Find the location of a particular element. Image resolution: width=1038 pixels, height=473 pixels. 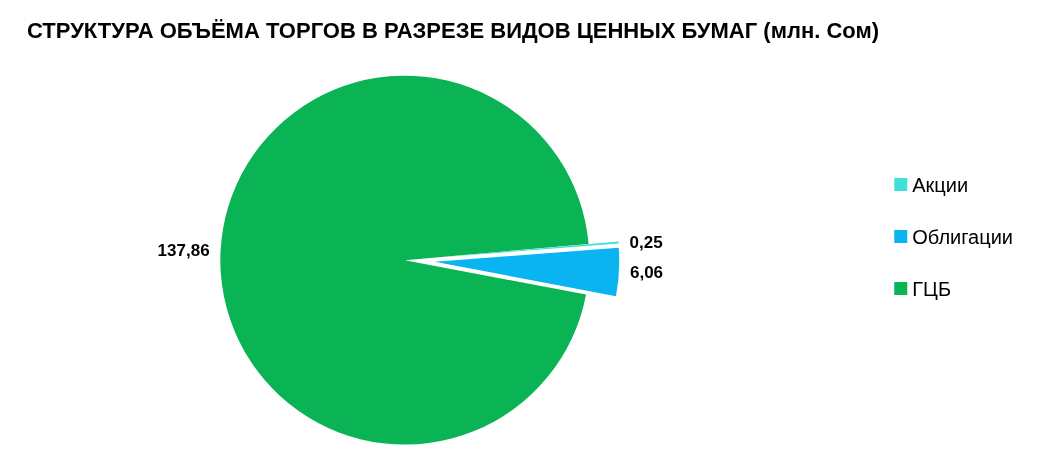

legend-label: Облигации is located at coordinates (962, 236).